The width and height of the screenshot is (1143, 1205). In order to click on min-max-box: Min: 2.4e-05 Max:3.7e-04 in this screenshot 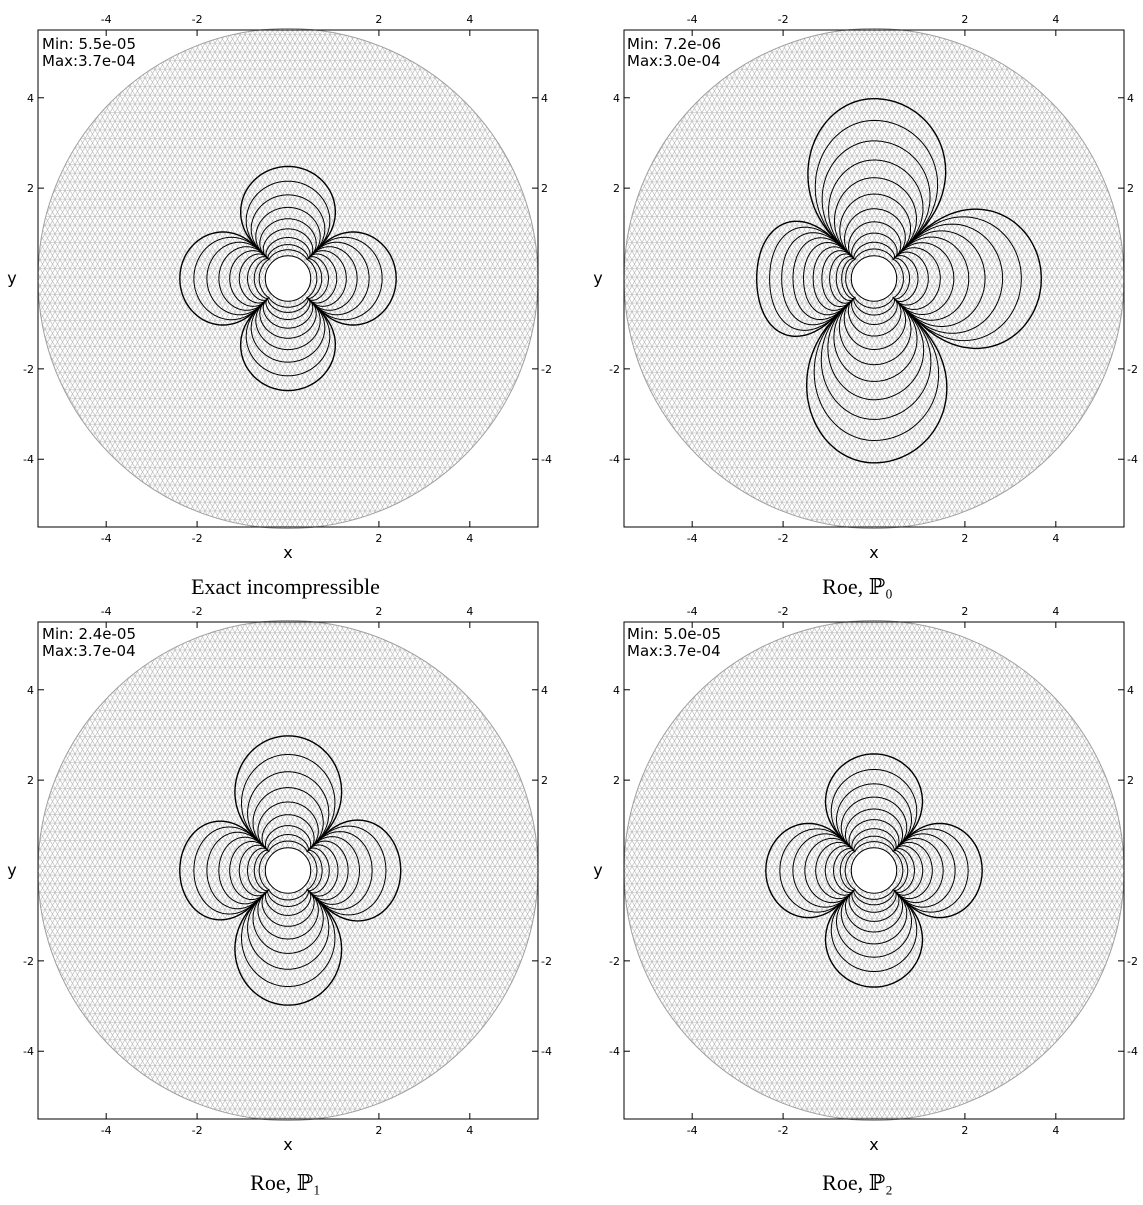, I will do `click(89, 643)`.